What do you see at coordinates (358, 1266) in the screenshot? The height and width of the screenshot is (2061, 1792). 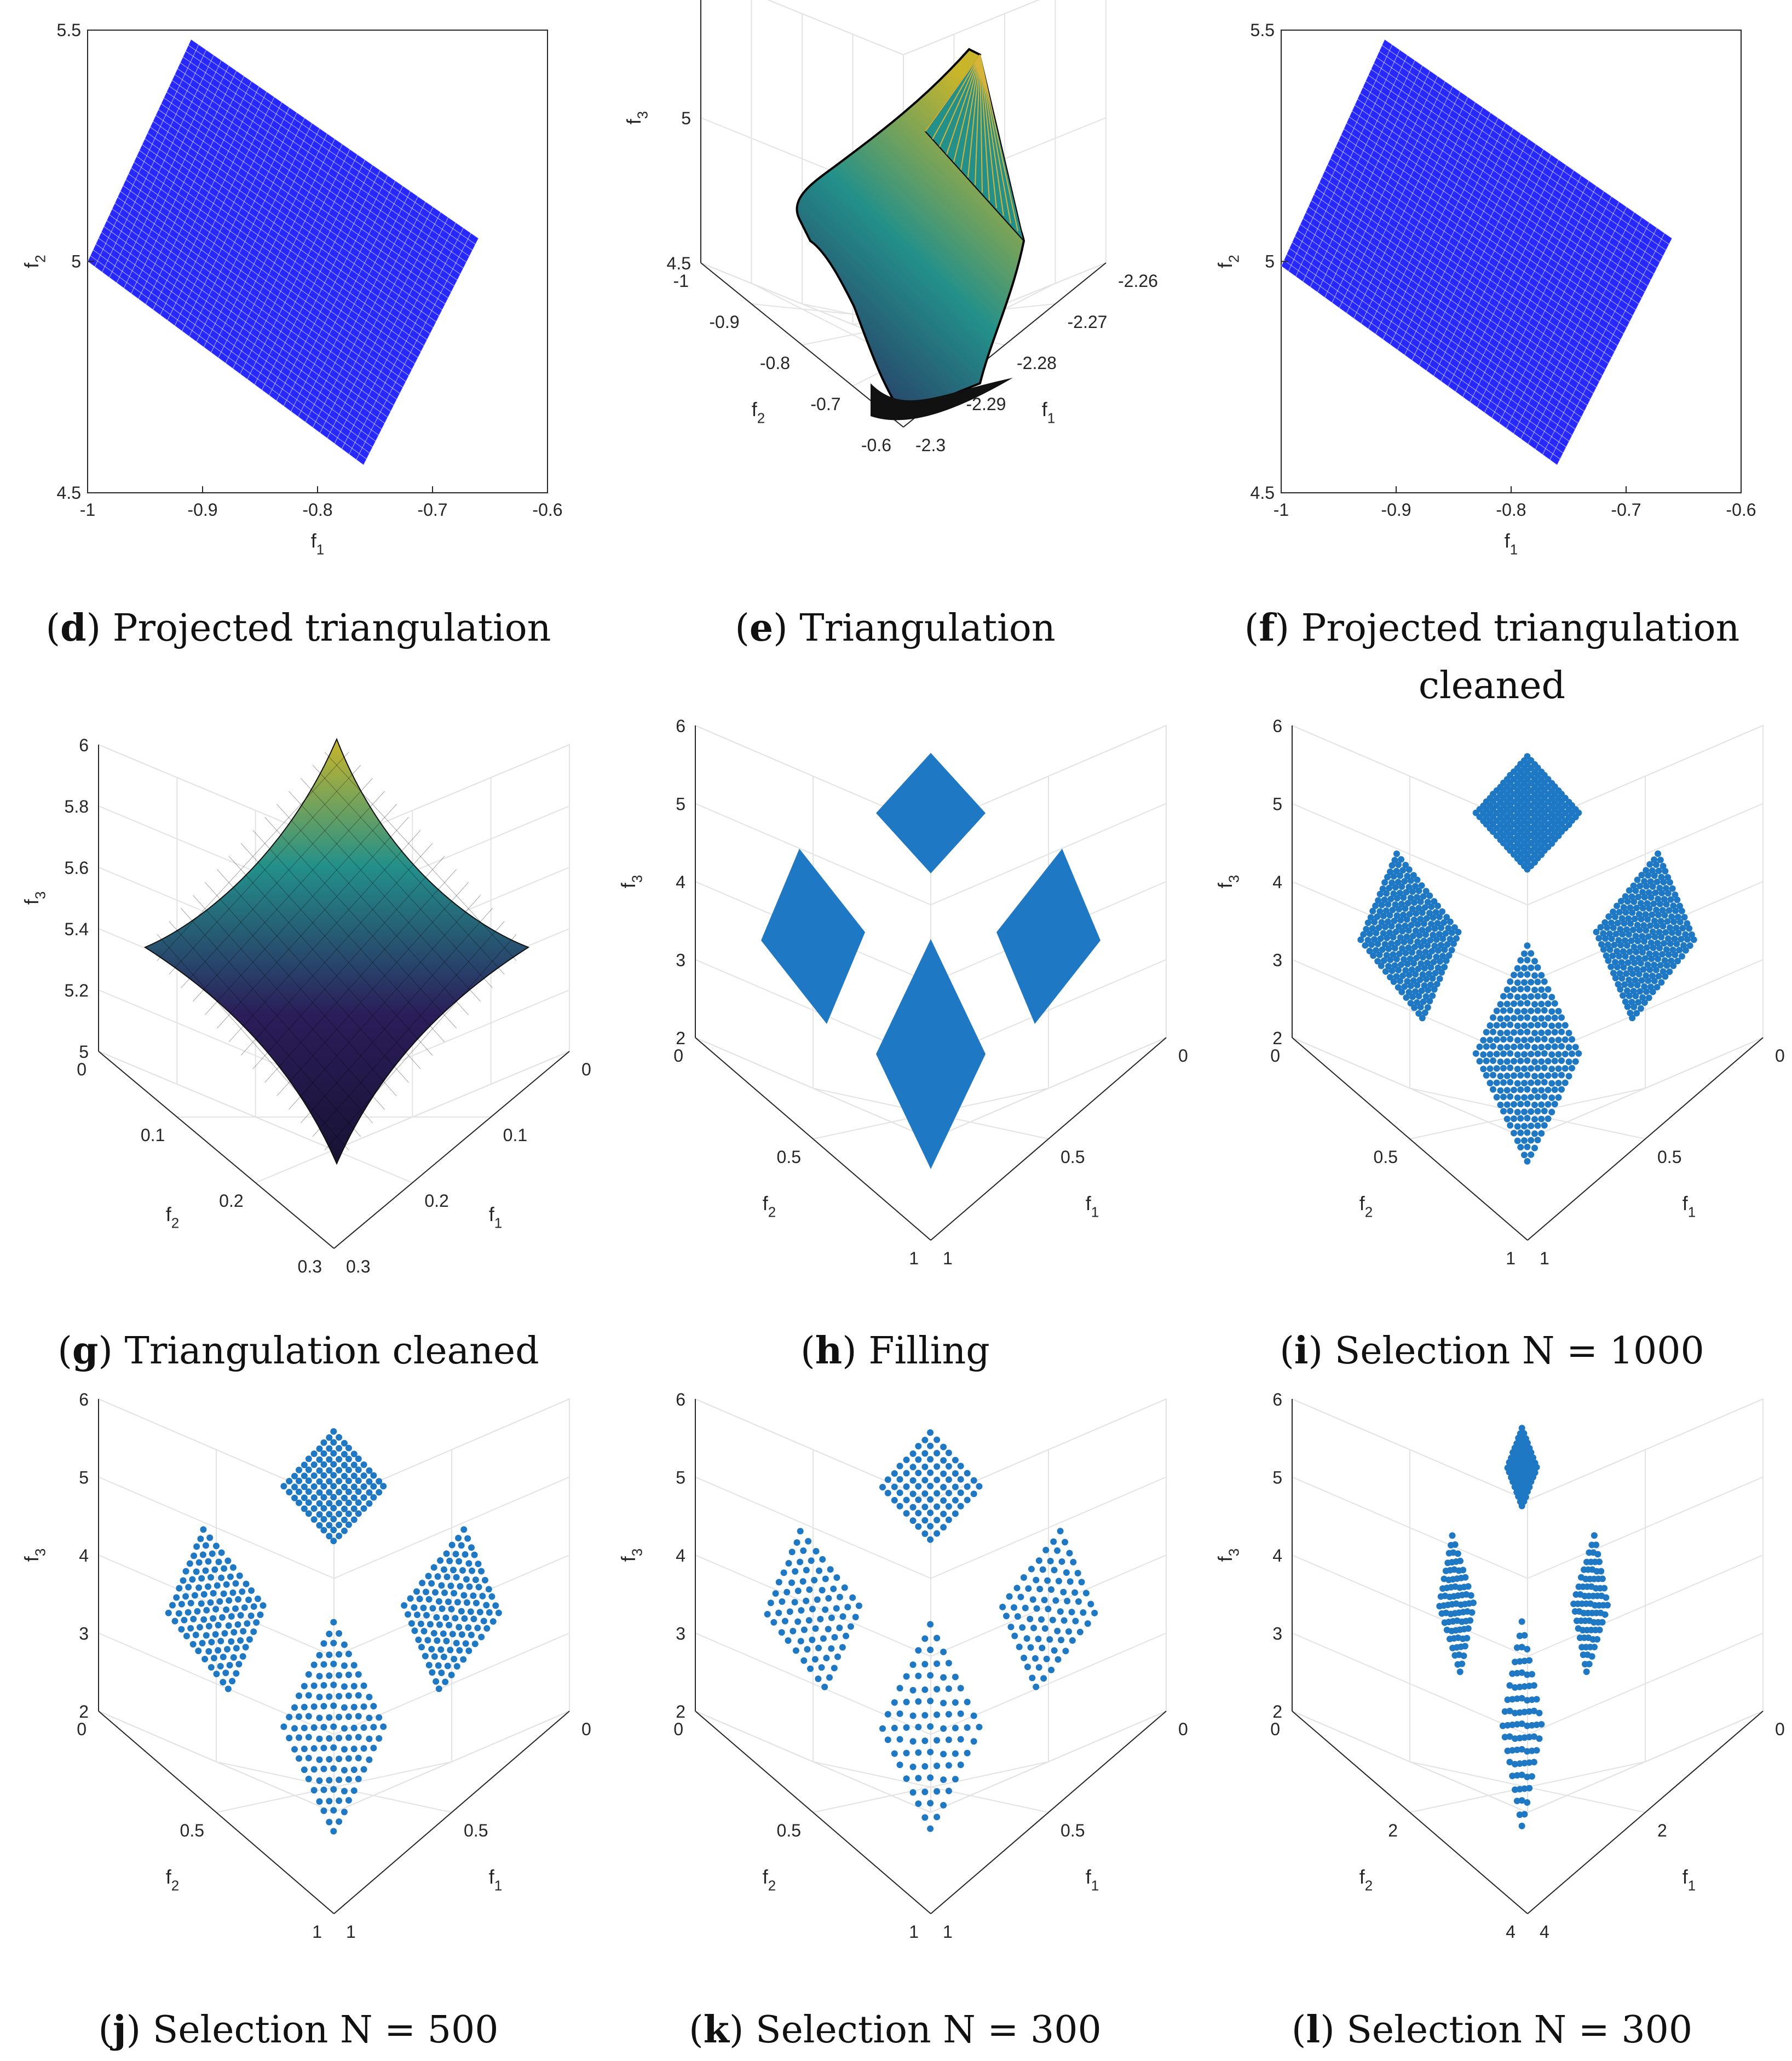 I see `x-tick-label: 0.3` at bounding box center [358, 1266].